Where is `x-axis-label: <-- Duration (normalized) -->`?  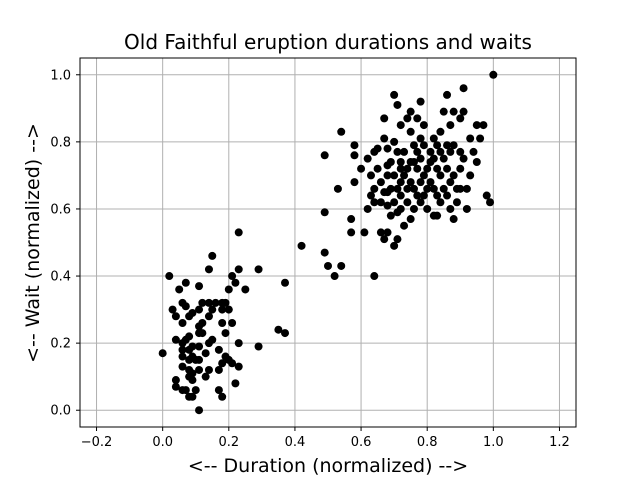
x-axis-label: <-- Duration (normalized) --> is located at coordinates (328, 466).